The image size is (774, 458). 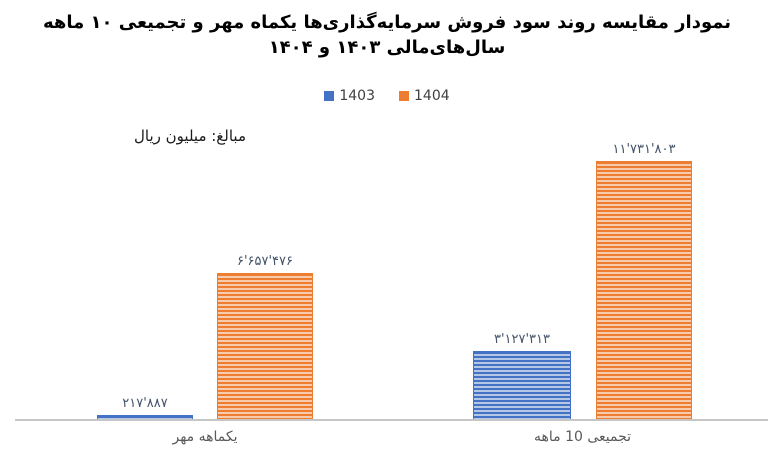 I want to click on bar-column-1403-cumulative: ۳'۱۲۷'۳۱۳, so click(x=522, y=376).